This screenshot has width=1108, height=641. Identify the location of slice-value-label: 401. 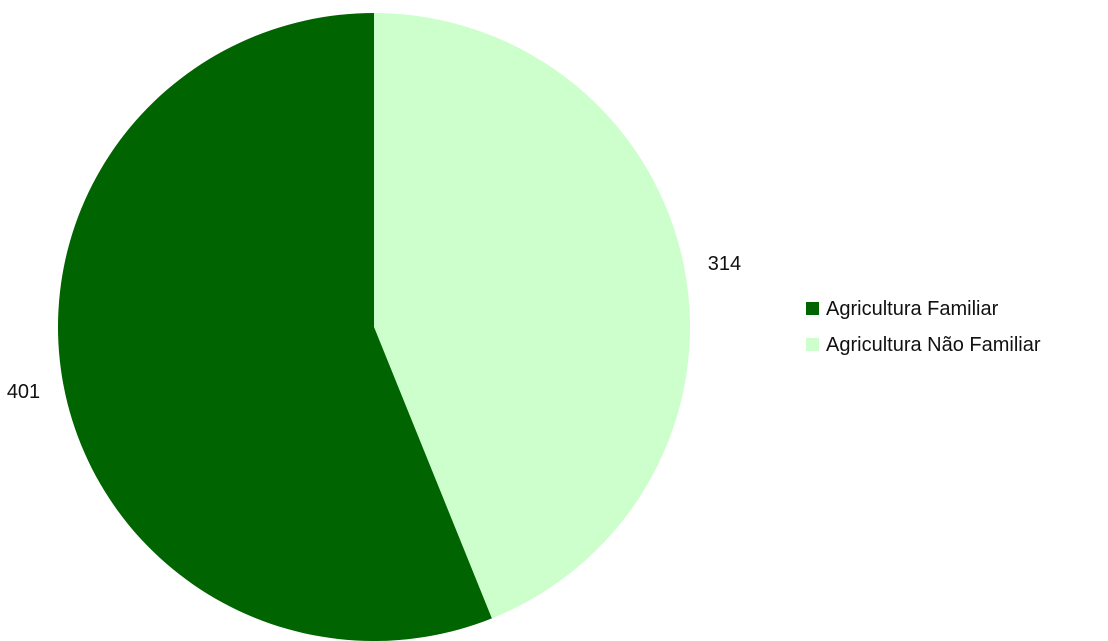
(23, 392).